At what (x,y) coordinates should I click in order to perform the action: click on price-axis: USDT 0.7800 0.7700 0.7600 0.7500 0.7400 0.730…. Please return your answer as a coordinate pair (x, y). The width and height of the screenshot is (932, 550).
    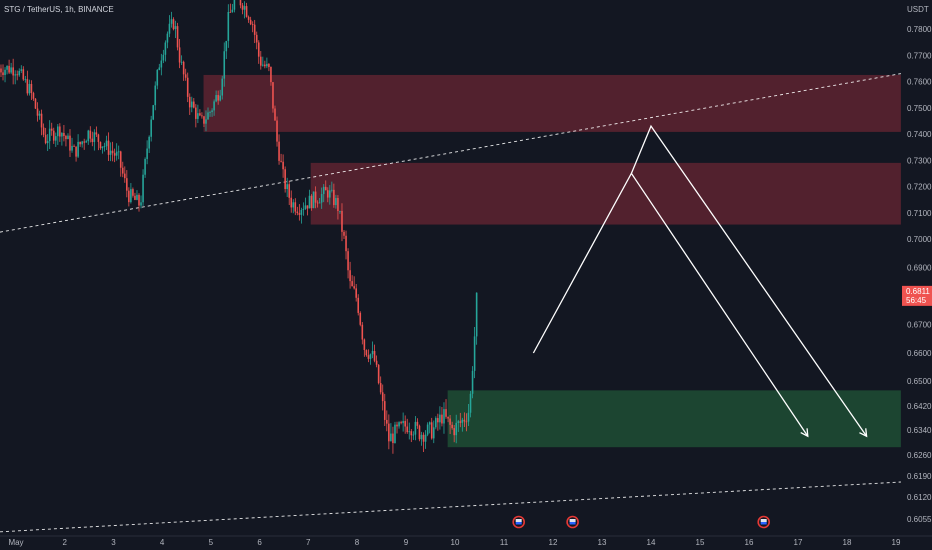
    Looking at the image, I should click on (917, 268).